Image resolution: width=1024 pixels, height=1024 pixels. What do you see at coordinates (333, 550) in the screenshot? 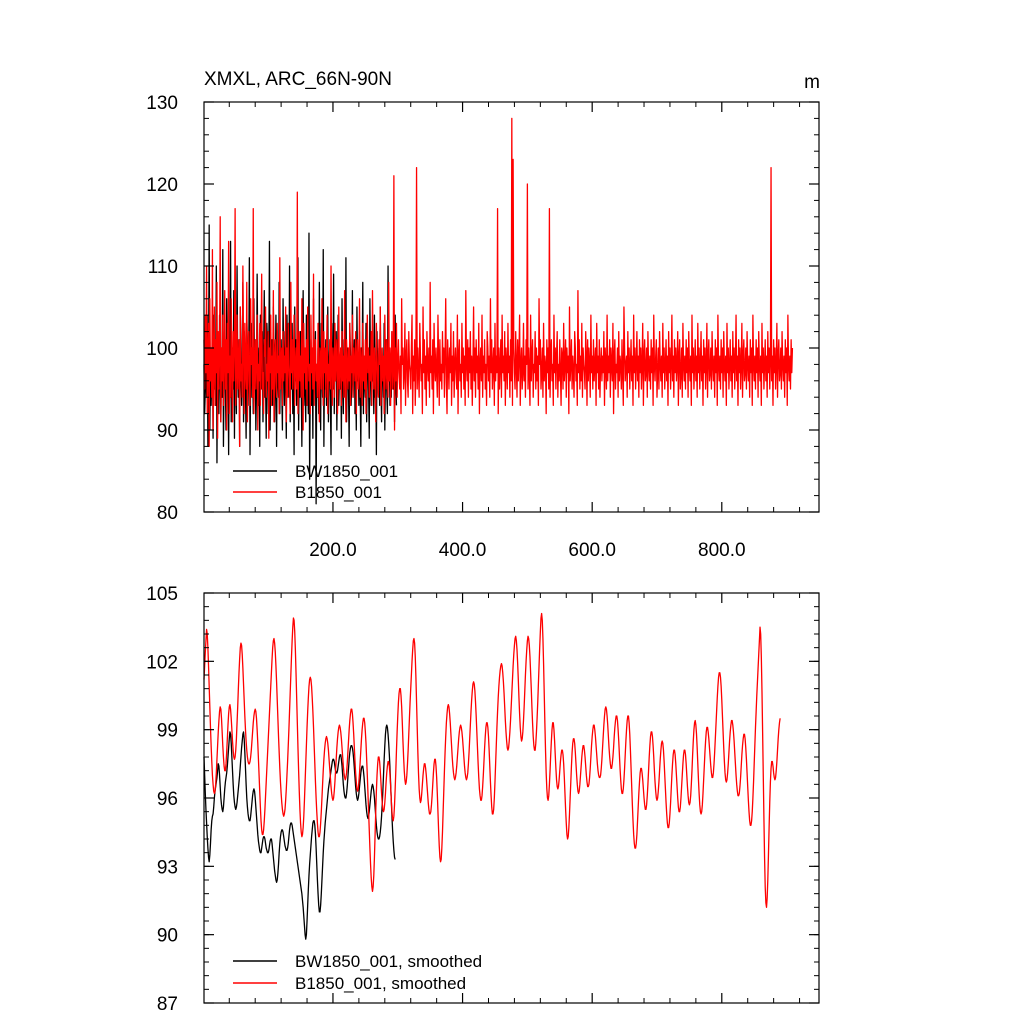
I see `x-tick-label: 200.0` at bounding box center [333, 550].